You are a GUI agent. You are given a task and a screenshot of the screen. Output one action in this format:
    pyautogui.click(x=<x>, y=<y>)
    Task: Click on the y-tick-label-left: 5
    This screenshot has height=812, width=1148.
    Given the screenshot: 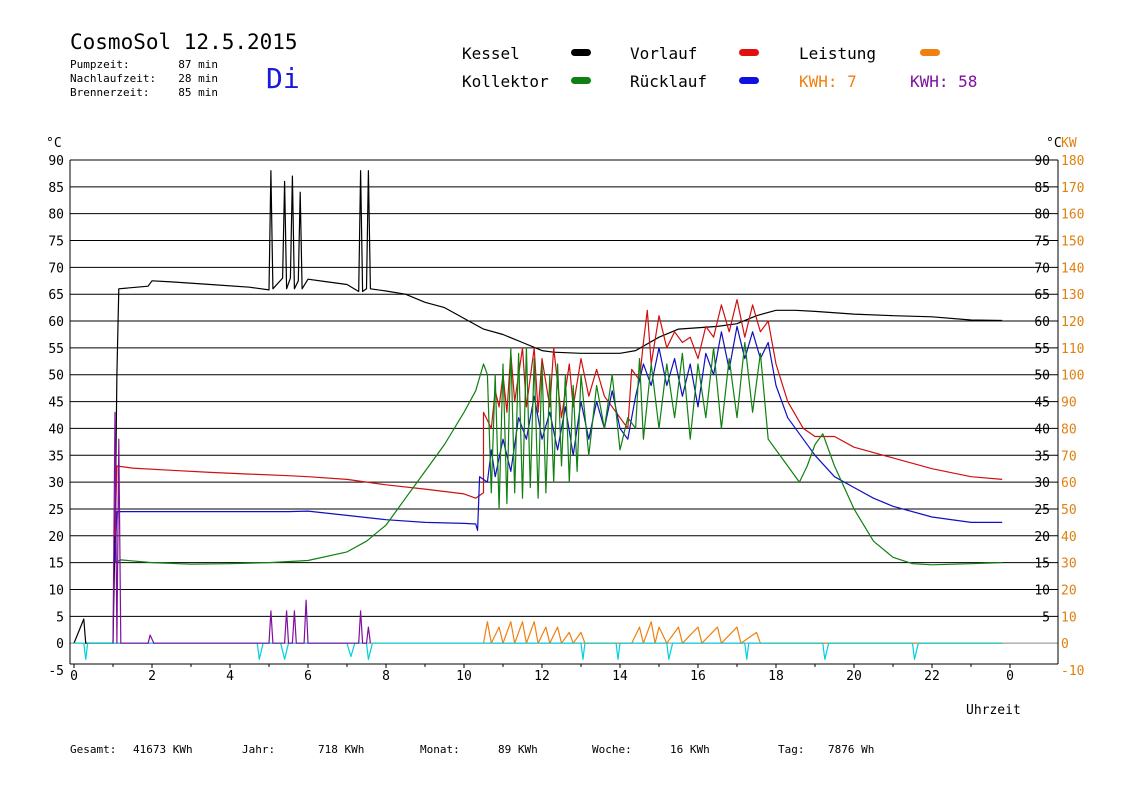 What is the action you would take?
    pyautogui.click(x=60, y=617)
    